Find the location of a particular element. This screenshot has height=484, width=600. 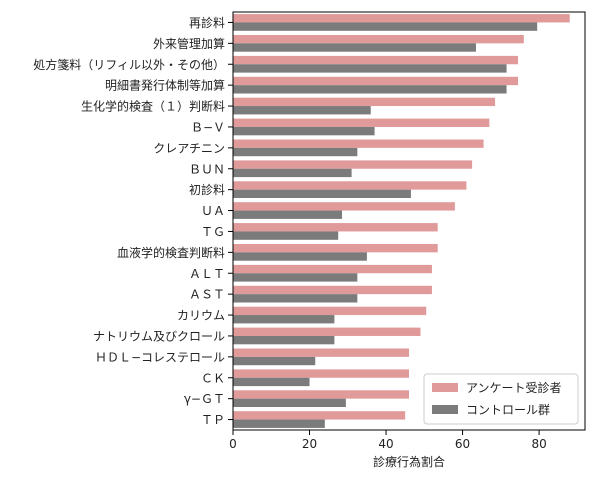

x-tick-label: 0 is located at coordinates (233, 444).